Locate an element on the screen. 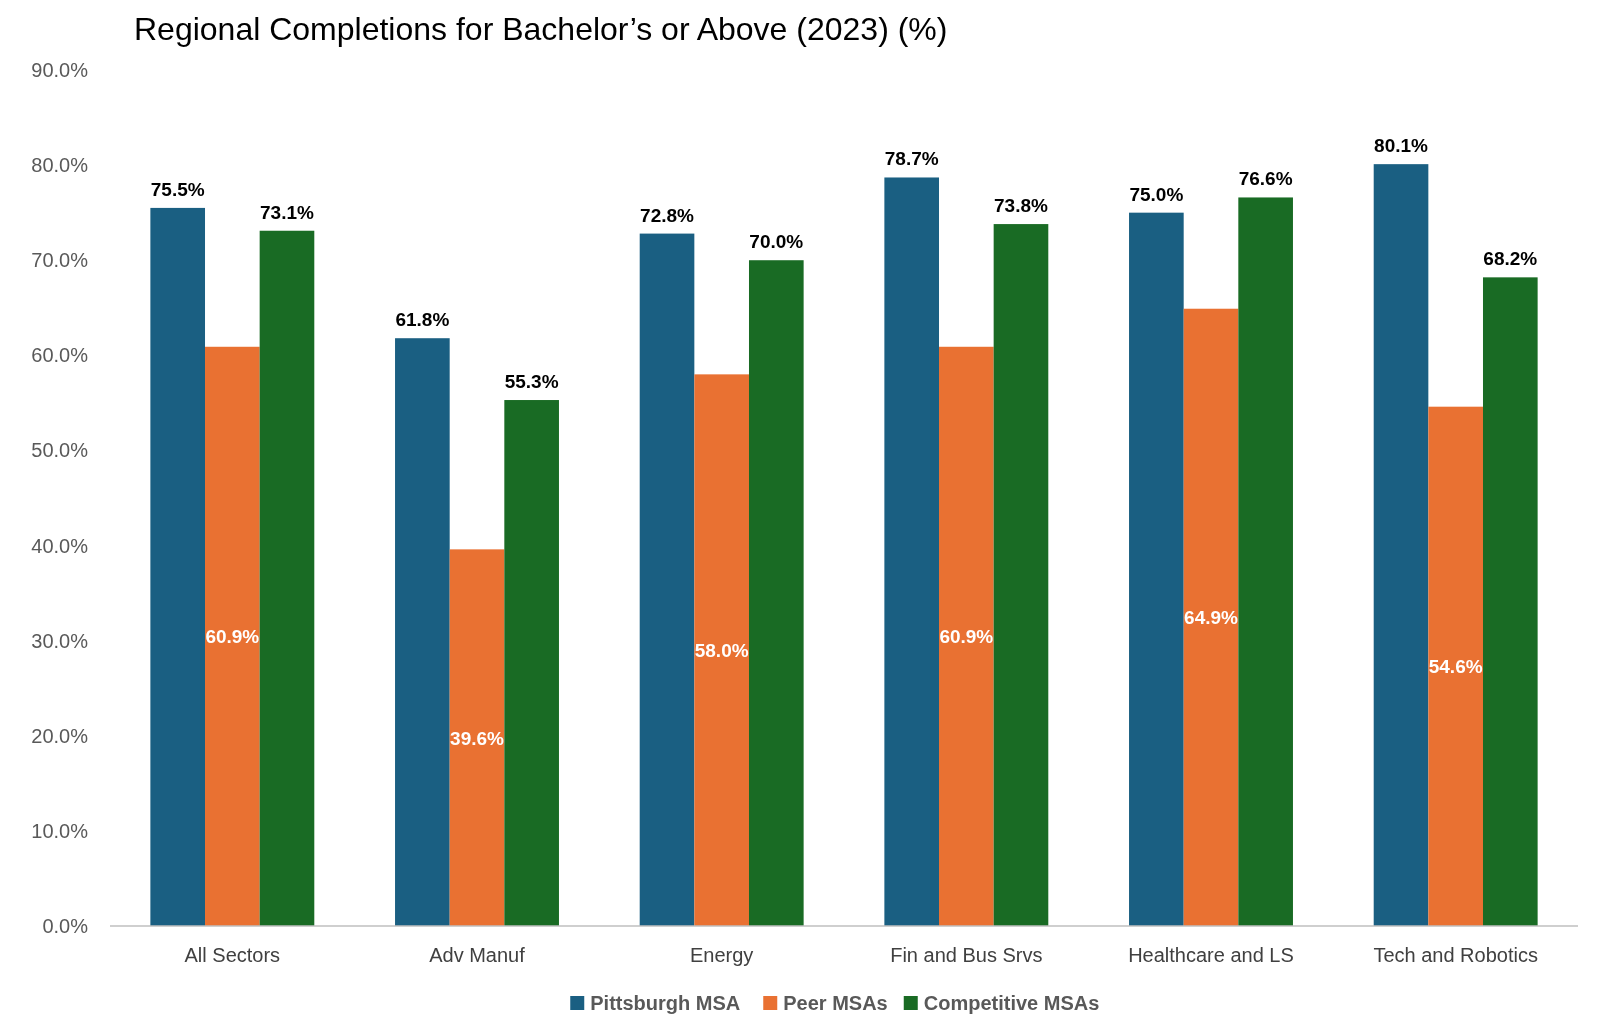 The image size is (1608, 1024). legend-label: Peer MSAs is located at coordinates (835, 1003).